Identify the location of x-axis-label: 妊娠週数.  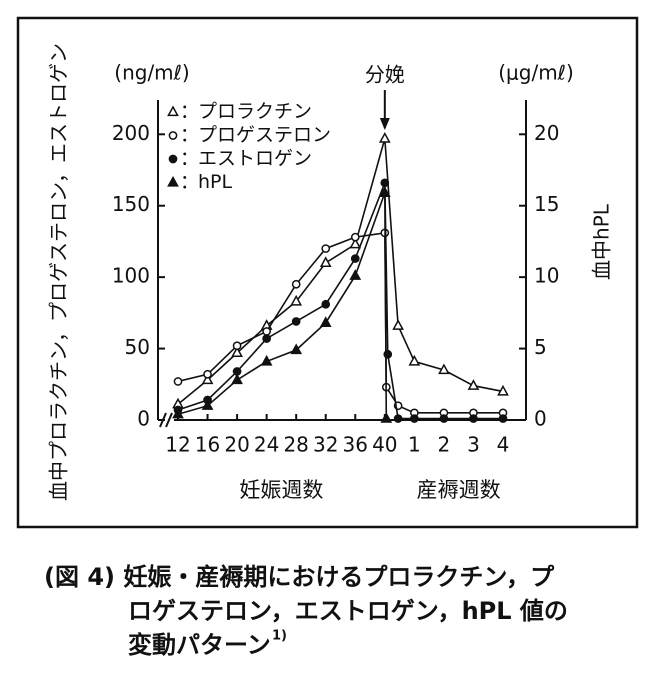
(281, 490).